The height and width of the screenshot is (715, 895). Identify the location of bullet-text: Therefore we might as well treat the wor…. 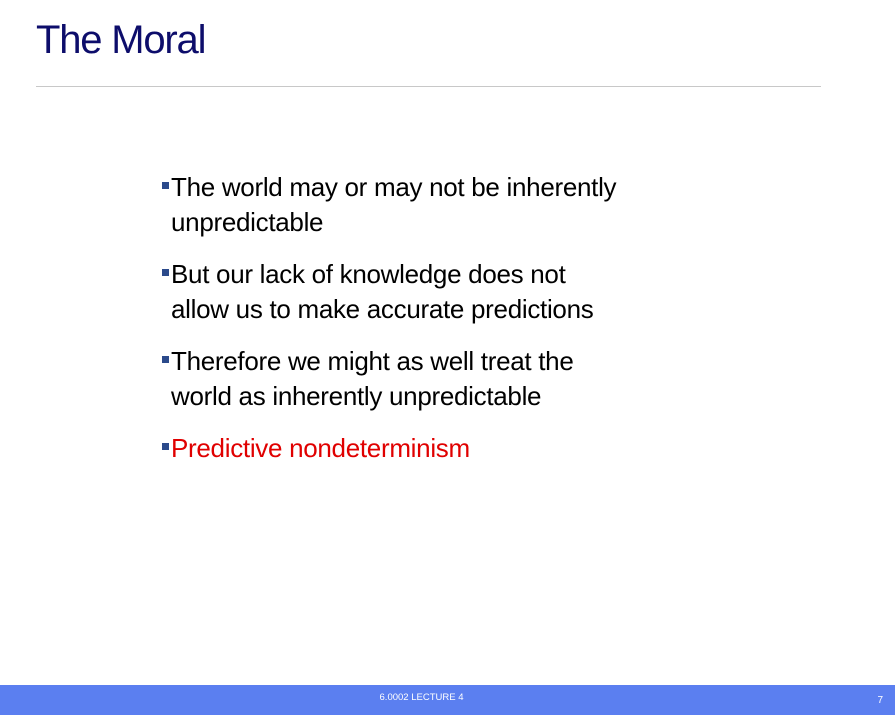
(372, 378).